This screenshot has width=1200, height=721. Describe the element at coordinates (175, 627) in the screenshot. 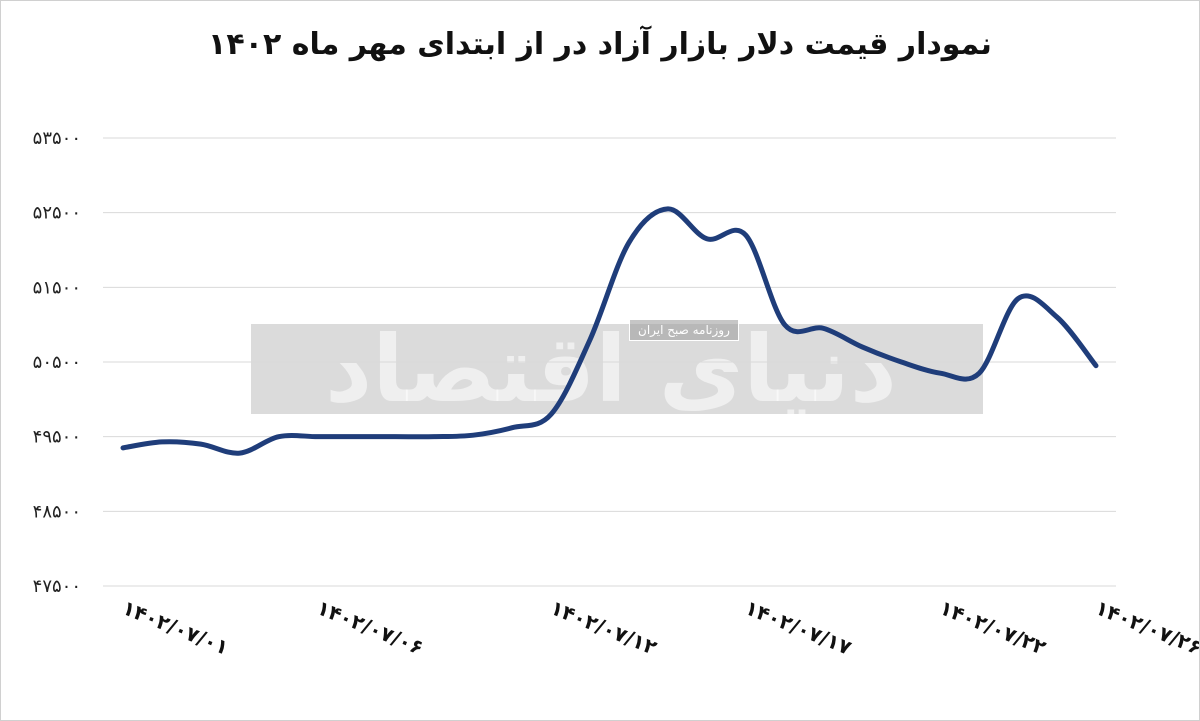

I see `x-tick-label: ۱۴۰۲/۰۷/۰۱` at that location.